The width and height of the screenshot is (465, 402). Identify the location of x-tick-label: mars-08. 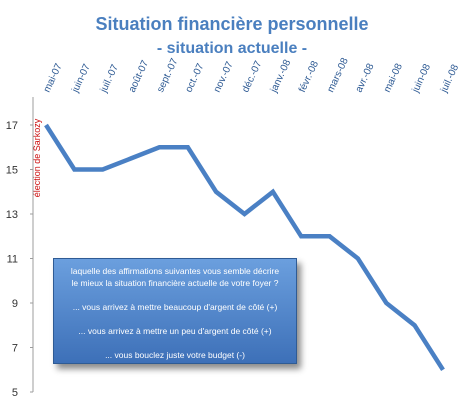
(338, 75).